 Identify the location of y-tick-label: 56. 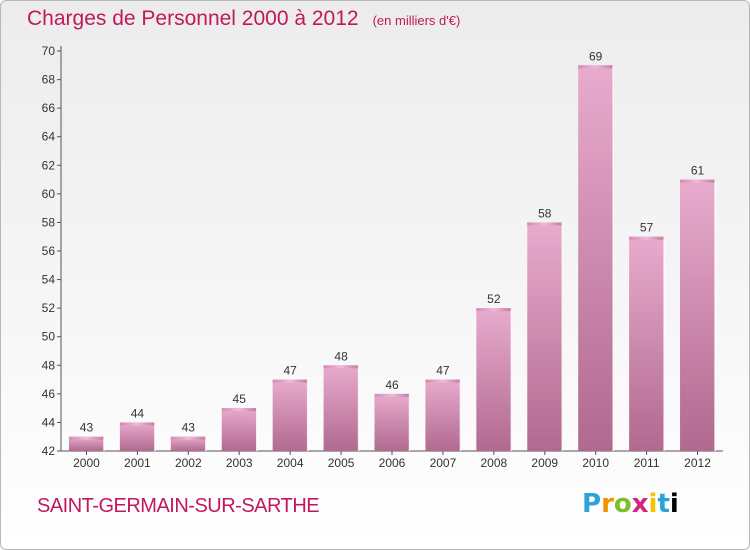
(49, 251).